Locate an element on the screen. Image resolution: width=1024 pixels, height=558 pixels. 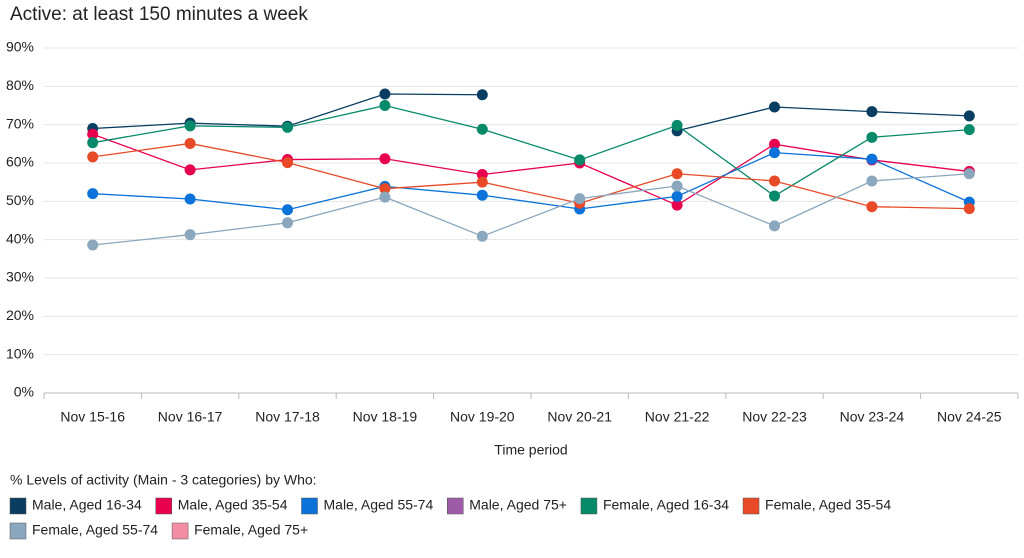
y-tick-label: 30% is located at coordinates (20, 277).